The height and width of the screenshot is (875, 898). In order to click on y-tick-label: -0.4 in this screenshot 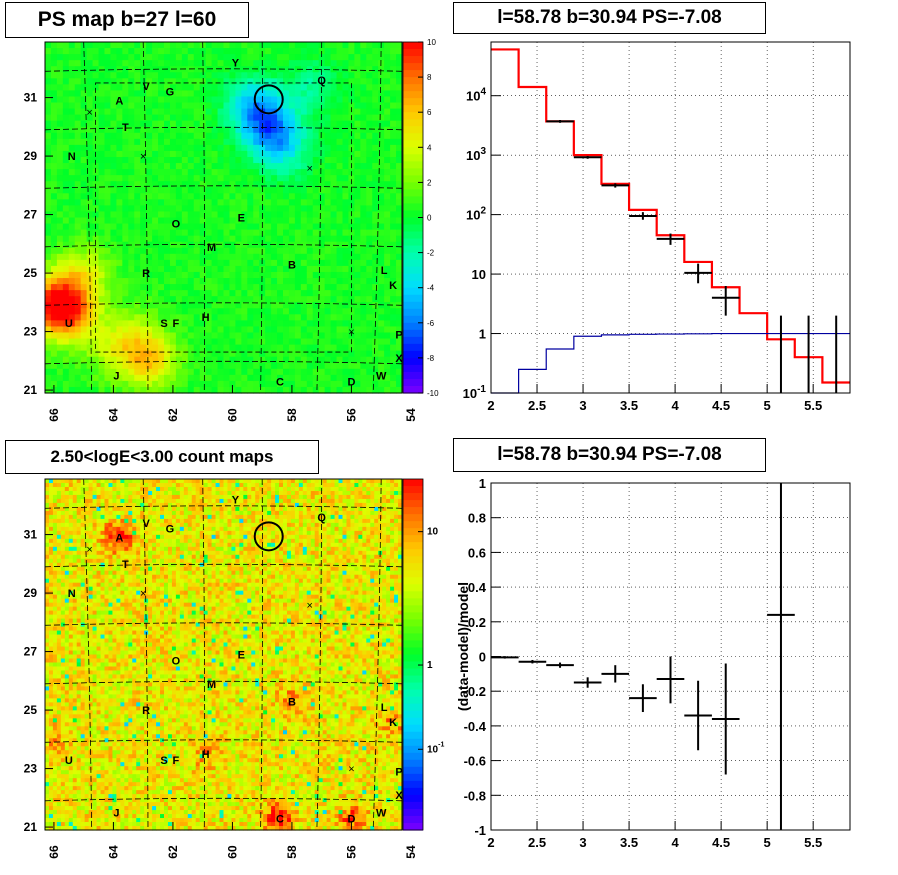, I will do `click(475, 726)`.